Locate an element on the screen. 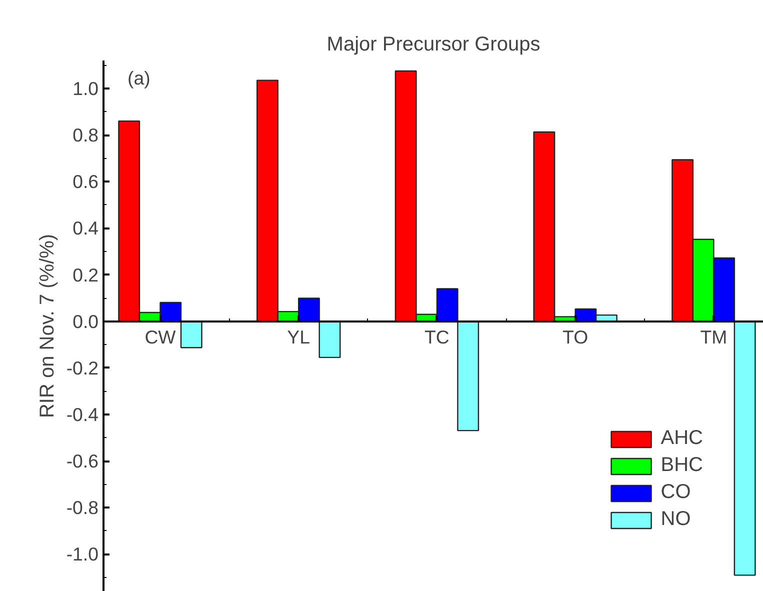  legend-label: NO is located at coordinates (675, 519).